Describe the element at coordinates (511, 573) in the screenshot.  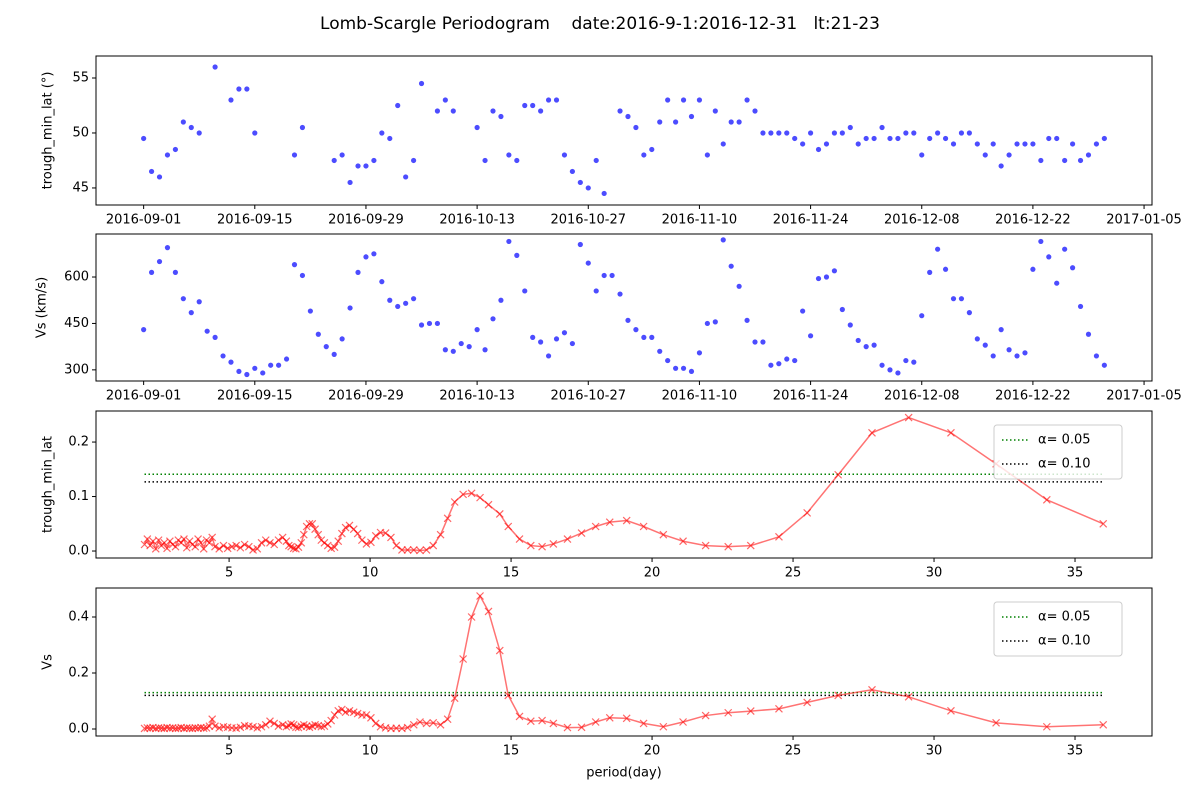
I see `x-tick-label: 15` at that location.